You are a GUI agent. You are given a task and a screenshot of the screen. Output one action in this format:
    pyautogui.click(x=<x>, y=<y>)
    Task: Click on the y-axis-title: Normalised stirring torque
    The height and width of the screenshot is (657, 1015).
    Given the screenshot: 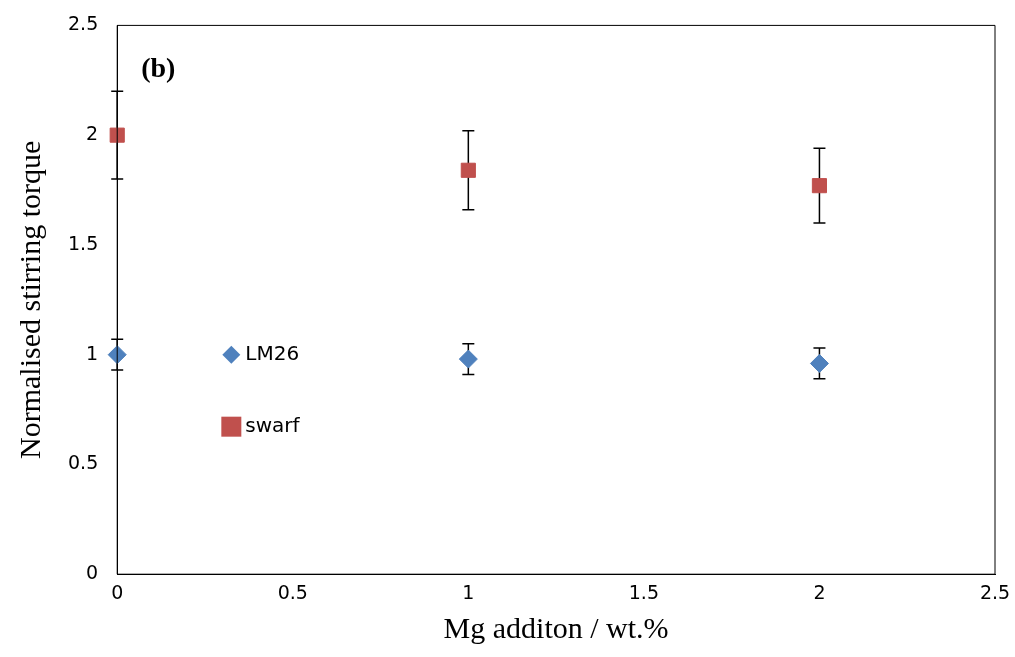 What is the action you would take?
    pyautogui.click(x=29, y=299)
    